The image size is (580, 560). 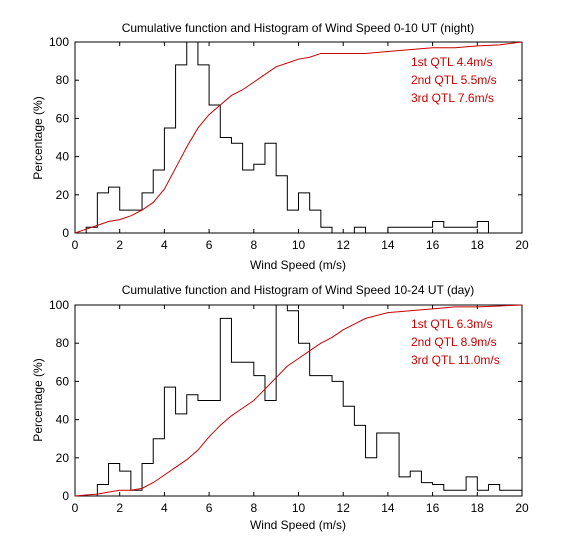 What do you see at coordinates (452, 62) in the screenshot?
I see `annotation-q1: 1st QTL 4.4m/s` at bounding box center [452, 62].